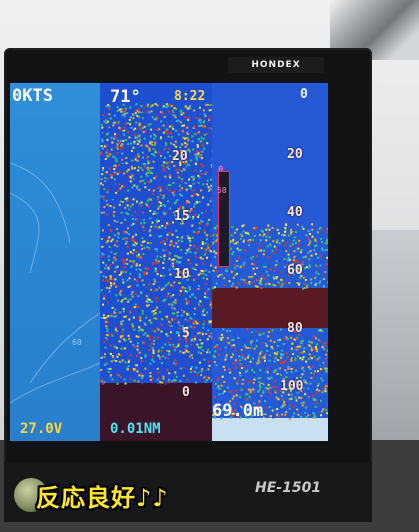 The height and width of the screenshot is (532, 419). What do you see at coordinates (238, 411) in the screenshot?
I see `depth-readout: 69.0m` at bounding box center [238, 411].